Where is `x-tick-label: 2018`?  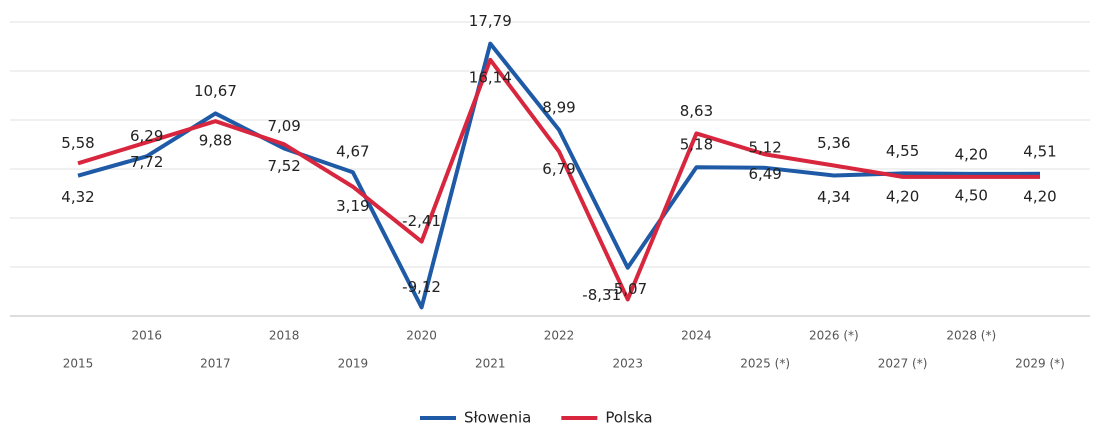 x-tick-label: 2018 is located at coordinates (284, 336).